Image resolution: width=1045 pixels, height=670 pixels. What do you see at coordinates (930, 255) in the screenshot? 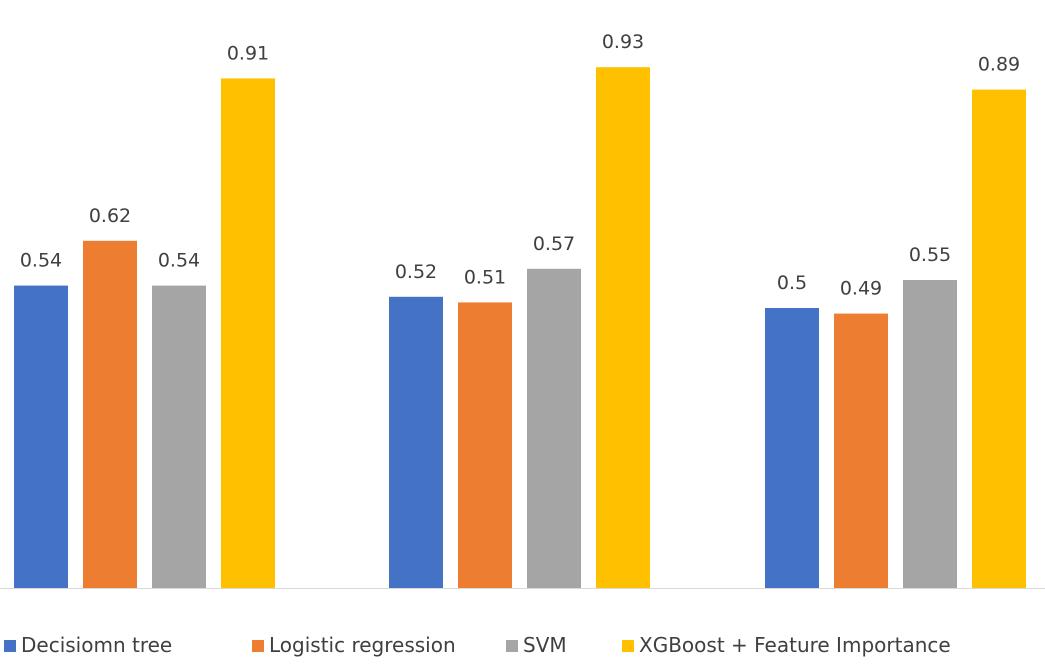
I see `data-label-3-group-3: 0.55` at bounding box center [930, 255].